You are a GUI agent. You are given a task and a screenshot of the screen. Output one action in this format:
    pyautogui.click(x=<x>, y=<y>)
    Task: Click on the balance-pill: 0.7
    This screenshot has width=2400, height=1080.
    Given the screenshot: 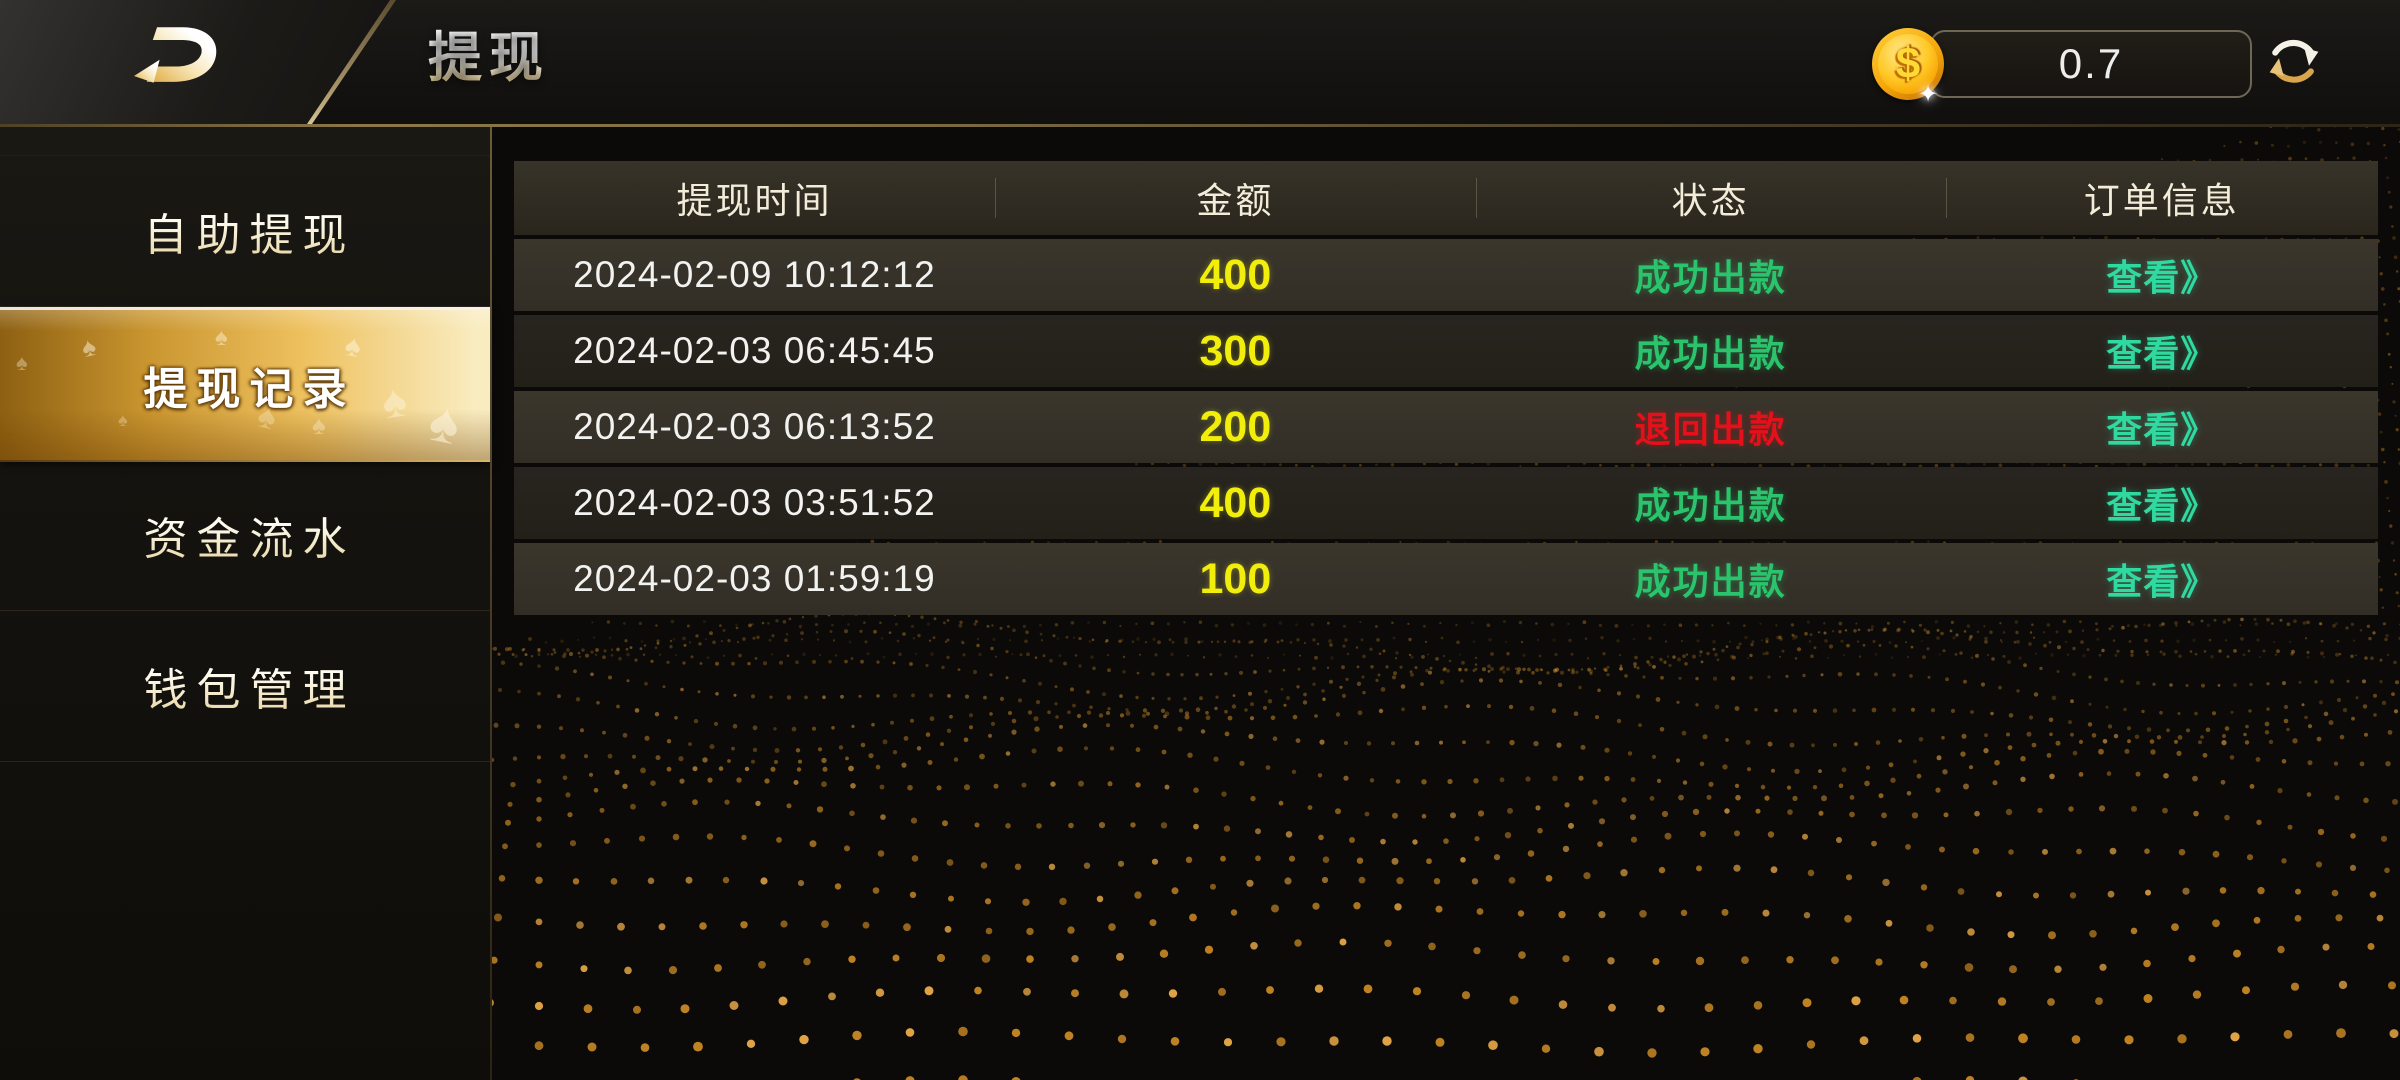 What is the action you would take?
    pyautogui.click(x=2091, y=64)
    